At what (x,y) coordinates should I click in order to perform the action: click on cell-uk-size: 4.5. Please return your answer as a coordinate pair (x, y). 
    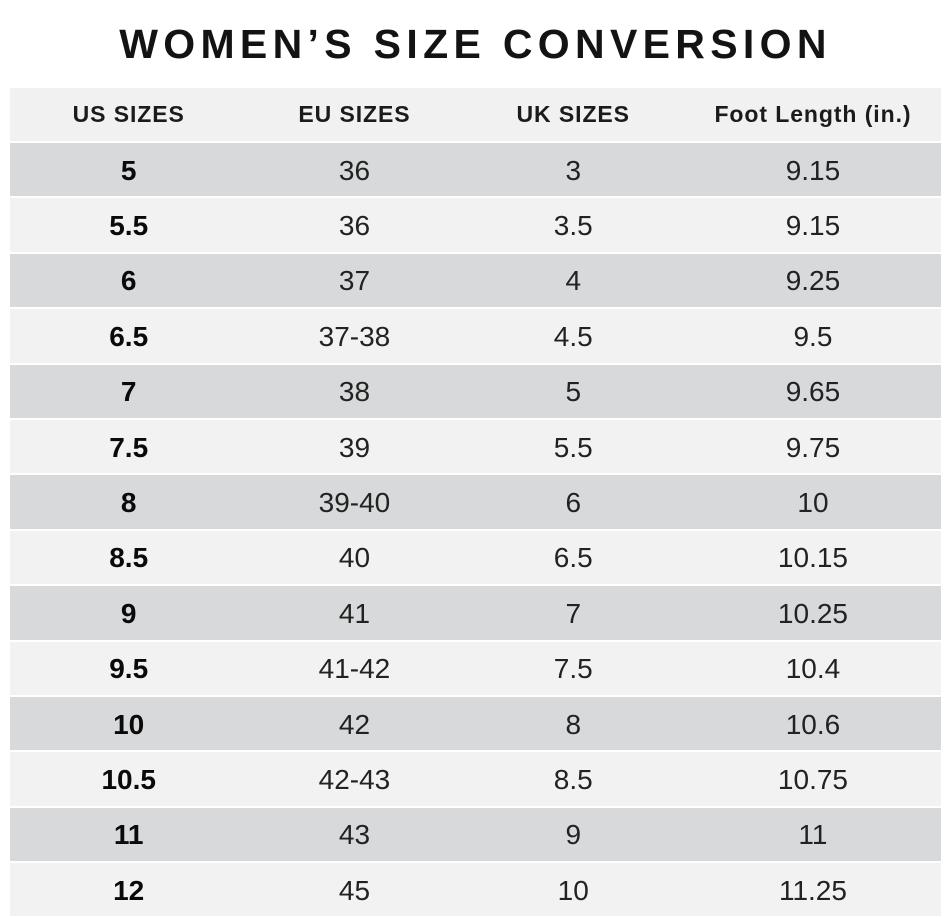
    Looking at the image, I should click on (573, 336).